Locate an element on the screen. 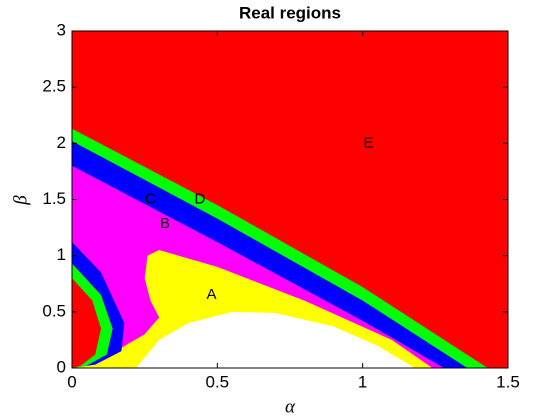  annotation: A is located at coordinates (212, 294).